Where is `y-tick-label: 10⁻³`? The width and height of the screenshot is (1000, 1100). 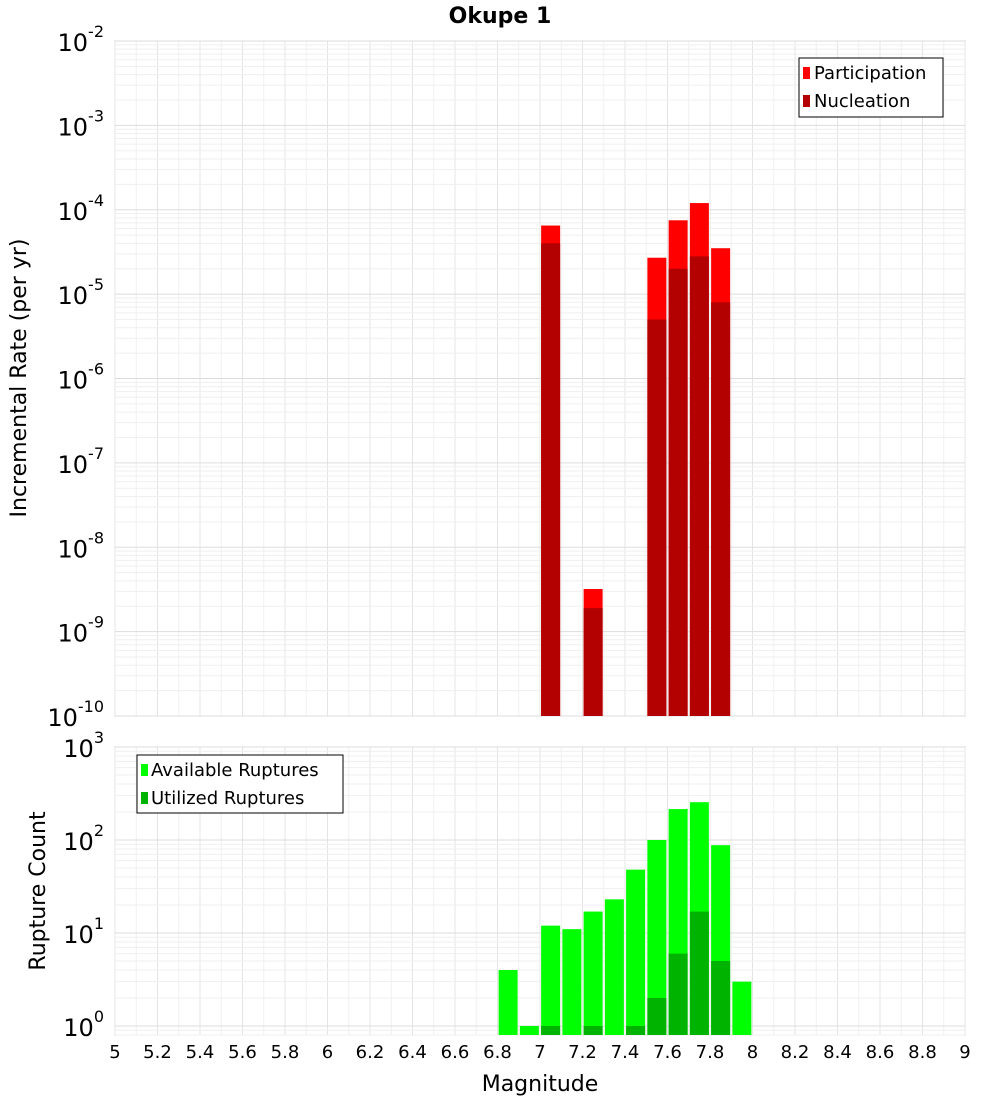
y-tick-label: 10⁻³ is located at coordinates (81, 123).